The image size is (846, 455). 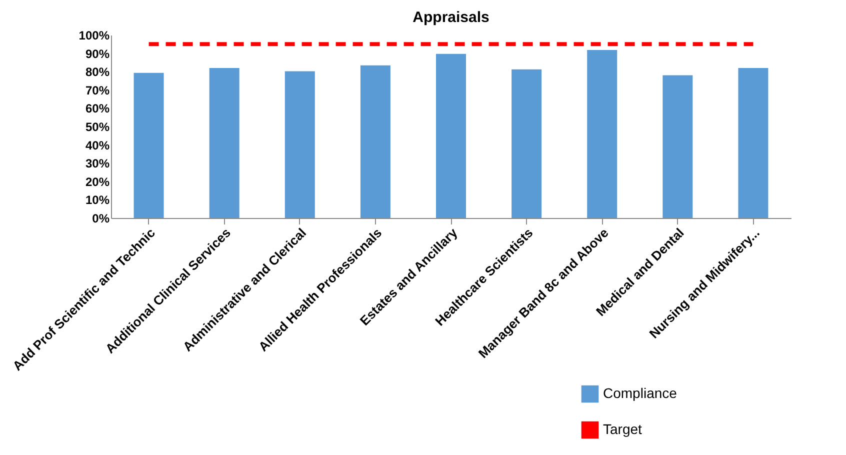 What do you see at coordinates (97, 145) in the screenshot?
I see `y-tick-label: 40%` at bounding box center [97, 145].